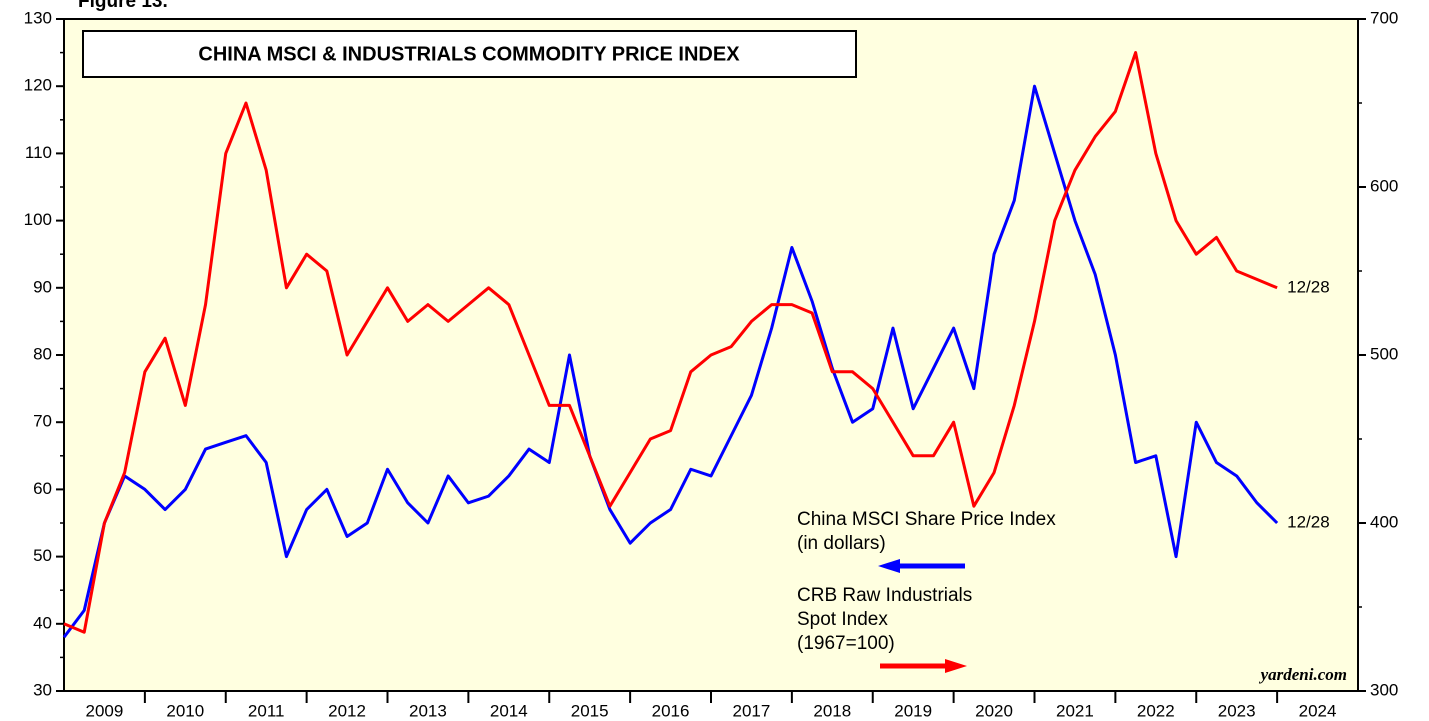  Describe the element at coordinates (347, 710) in the screenshot. I see `x-tick-label: 2012` at that location.